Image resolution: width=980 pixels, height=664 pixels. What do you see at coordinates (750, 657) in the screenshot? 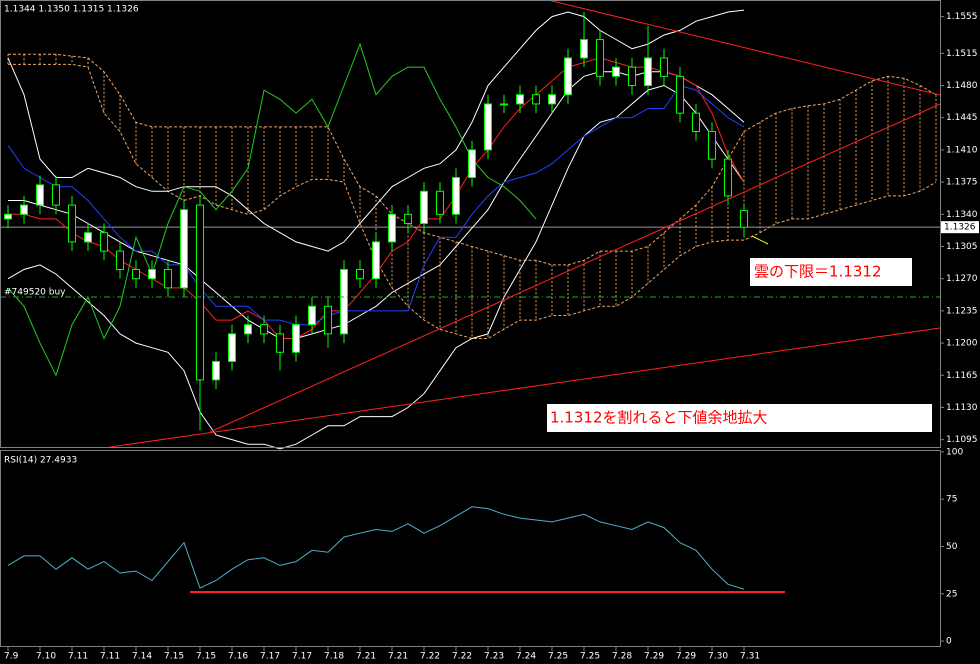
I see `x-tick-label: 7.31` at bounding box center [750, 657].